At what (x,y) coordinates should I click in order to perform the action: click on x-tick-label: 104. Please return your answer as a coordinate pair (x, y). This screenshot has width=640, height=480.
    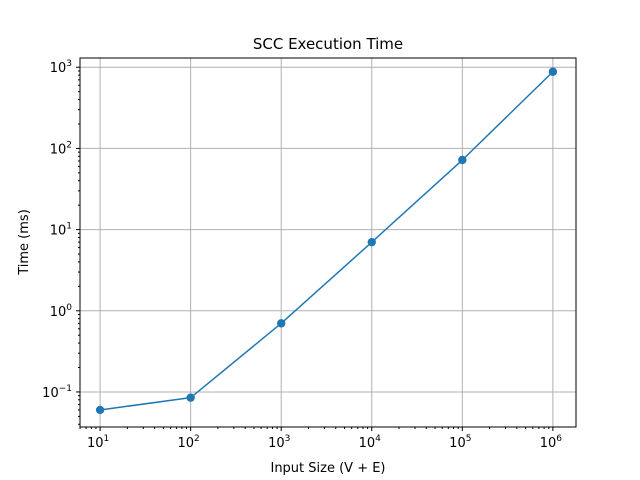
    Looking at the image, I should click on (370, 442).